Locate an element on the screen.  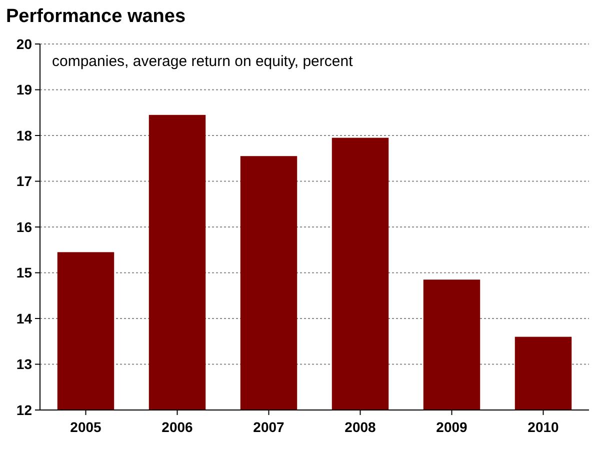
x-tick-label: 2005 is located at coordinates (86, 427).